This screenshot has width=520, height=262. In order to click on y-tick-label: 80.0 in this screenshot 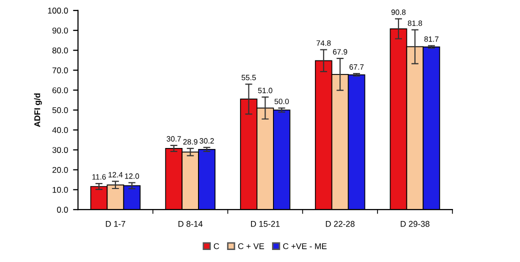, I will do `click(60, 51)`.